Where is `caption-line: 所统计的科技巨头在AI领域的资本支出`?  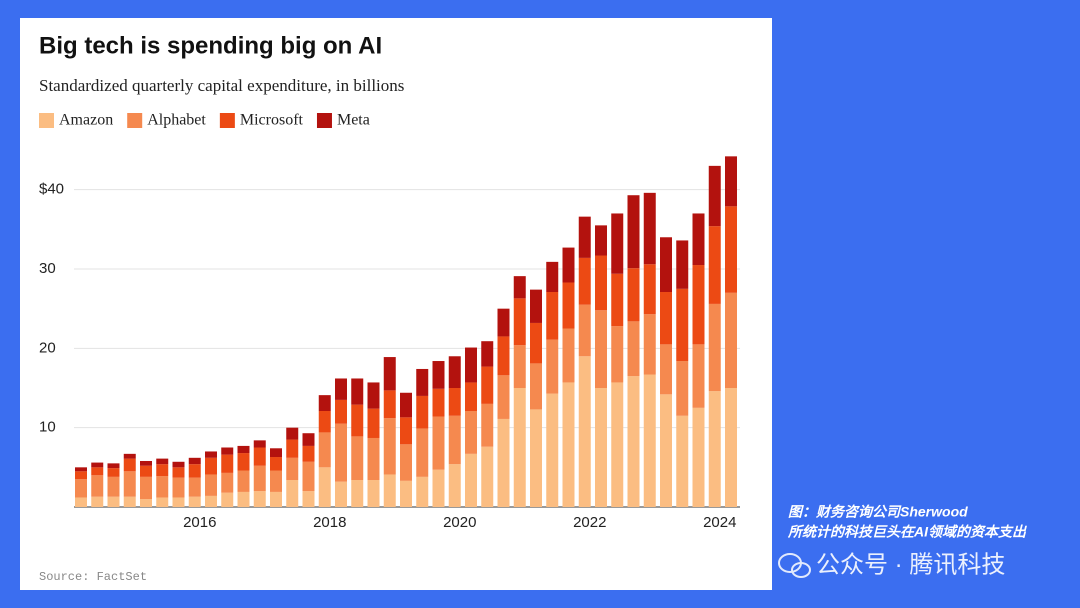
caption-line: 所统计的科技巨头在AI领域的资本支出 is located at coordinates (907, 532).